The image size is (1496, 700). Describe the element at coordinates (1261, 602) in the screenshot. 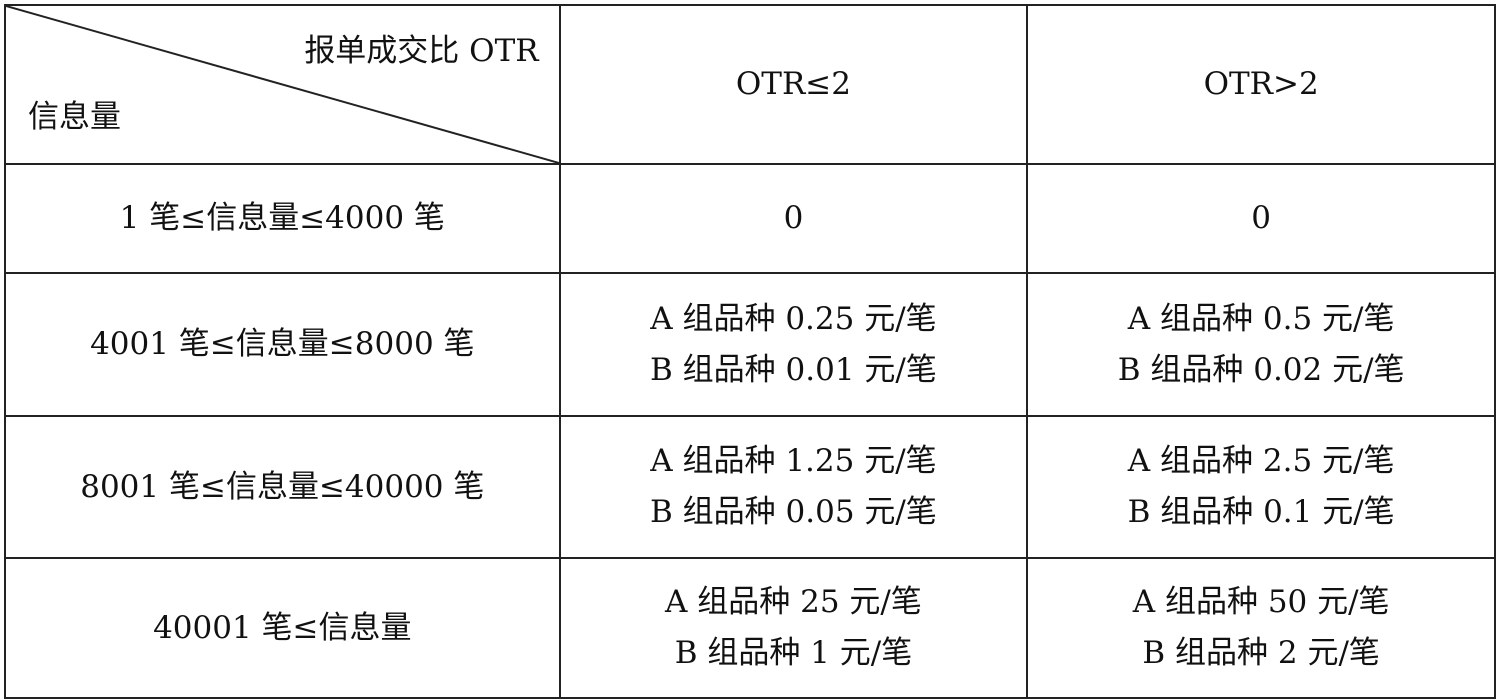

I see `fee-a: A 组品种 50 元/笔` at that location.